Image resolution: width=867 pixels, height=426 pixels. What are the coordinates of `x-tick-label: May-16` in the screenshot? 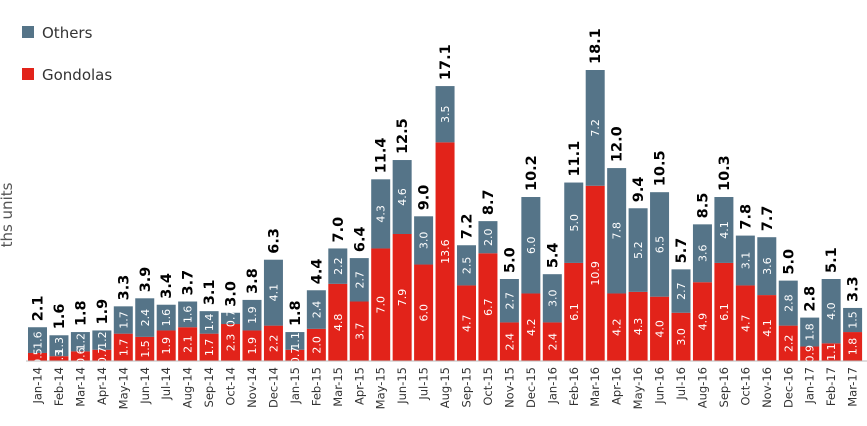 It's located at (638, 388).